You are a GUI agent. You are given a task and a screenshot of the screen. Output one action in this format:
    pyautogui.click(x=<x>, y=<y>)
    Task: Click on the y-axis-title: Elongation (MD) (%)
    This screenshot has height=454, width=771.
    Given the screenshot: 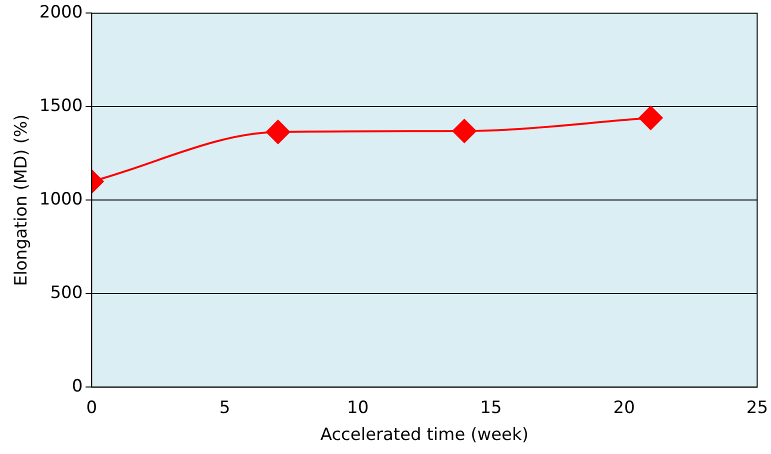 What is the action you would take?
    pyautogui.click(x=22, y=200)
    